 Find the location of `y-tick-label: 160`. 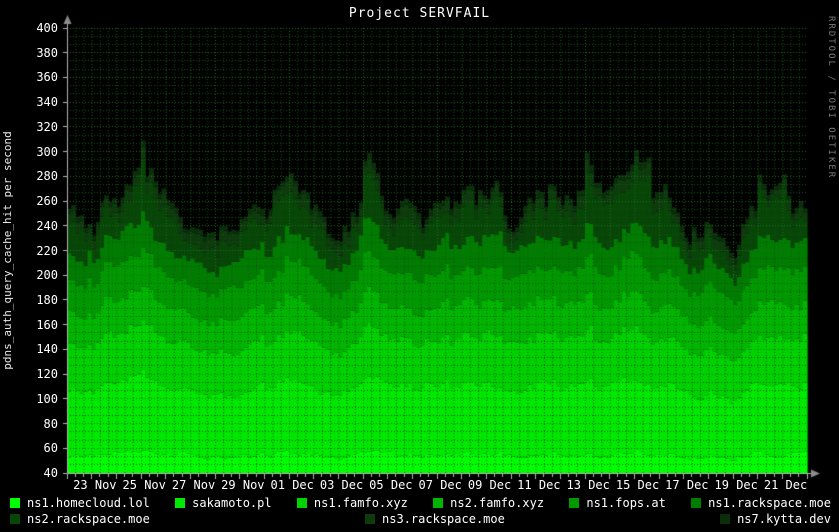

y-tick-label: 160 is located at coordinates (47, 324).